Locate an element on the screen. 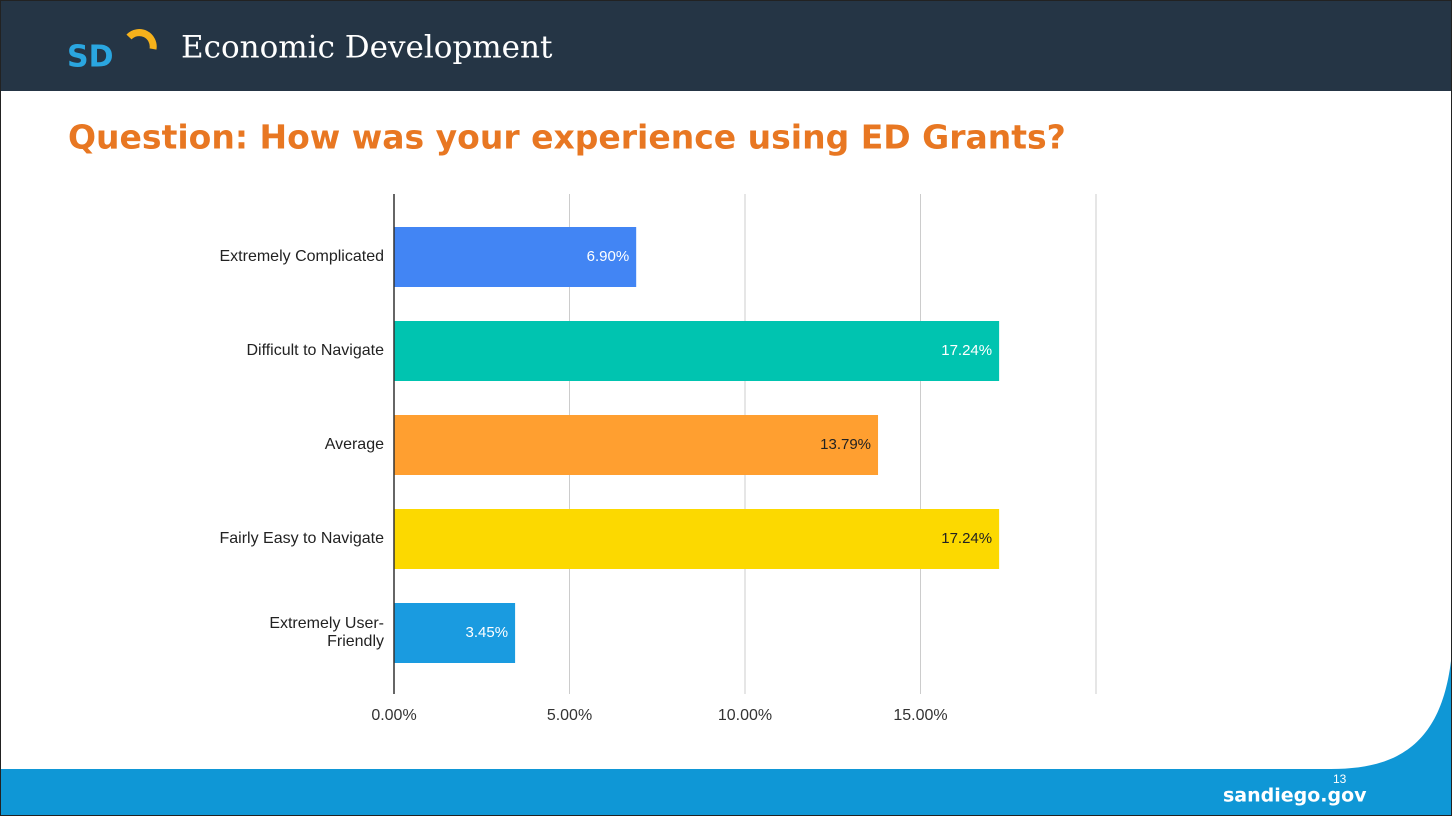 Image resolution: width=1452 pixels, height=816 pixels. x-tick-label: 5.00% is located at coordinates (569, 715).